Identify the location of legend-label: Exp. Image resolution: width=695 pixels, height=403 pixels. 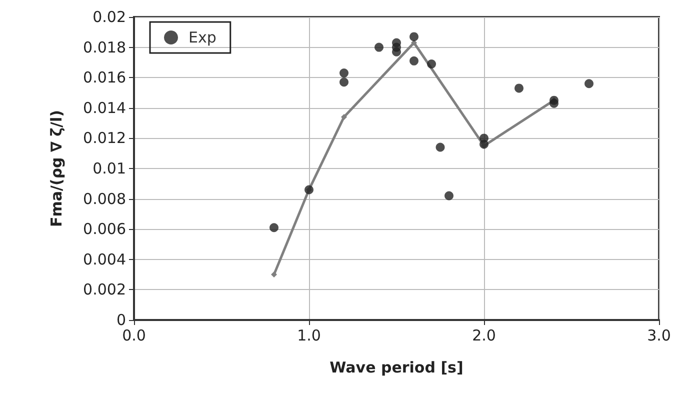
(202, 37).